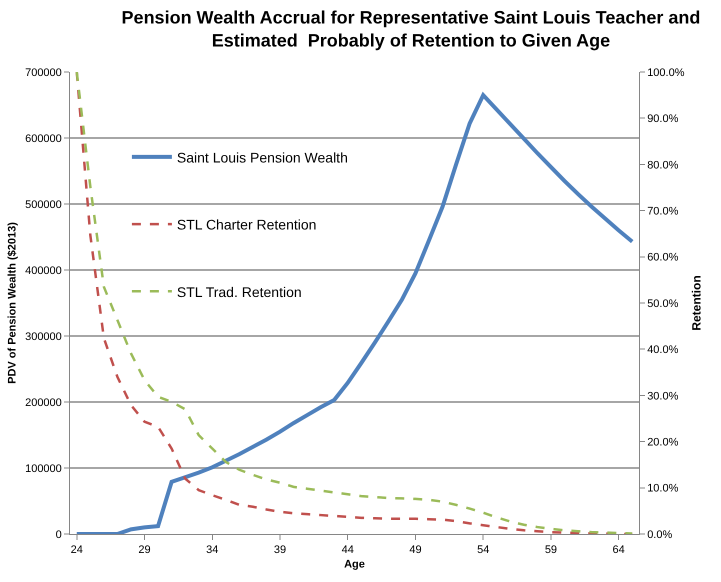 Image resolution: width=721 pixels, height=582 pixels. What do you see at coordinates (666, 72) in the screenshot?
I see `y2-tick-label: 100.0%` at bounding box center [666, 72].